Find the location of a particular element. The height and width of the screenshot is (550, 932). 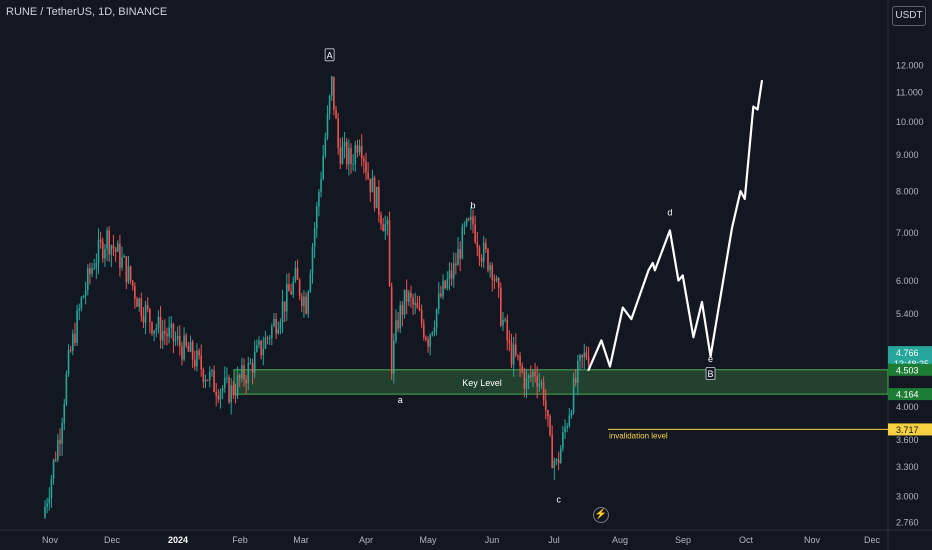

wave-label: c is located at coordinates (558, 500).